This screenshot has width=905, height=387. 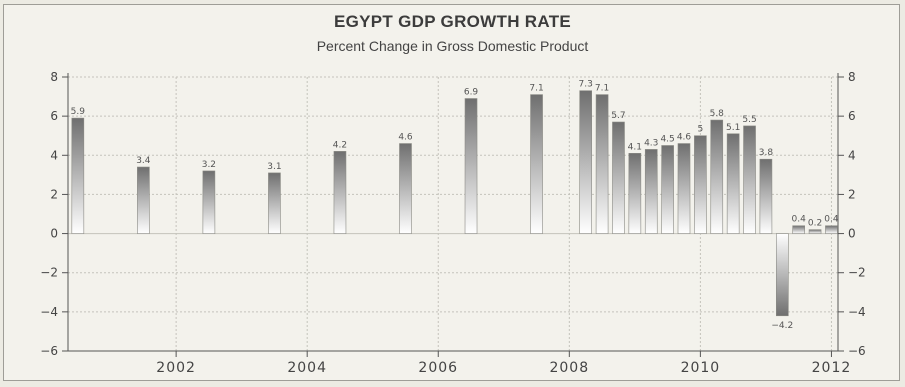 What do you see at coordinates (852, 77) in the screenshot?
I see `y-tick-label-right: 8` at bounding box center [852, 77].